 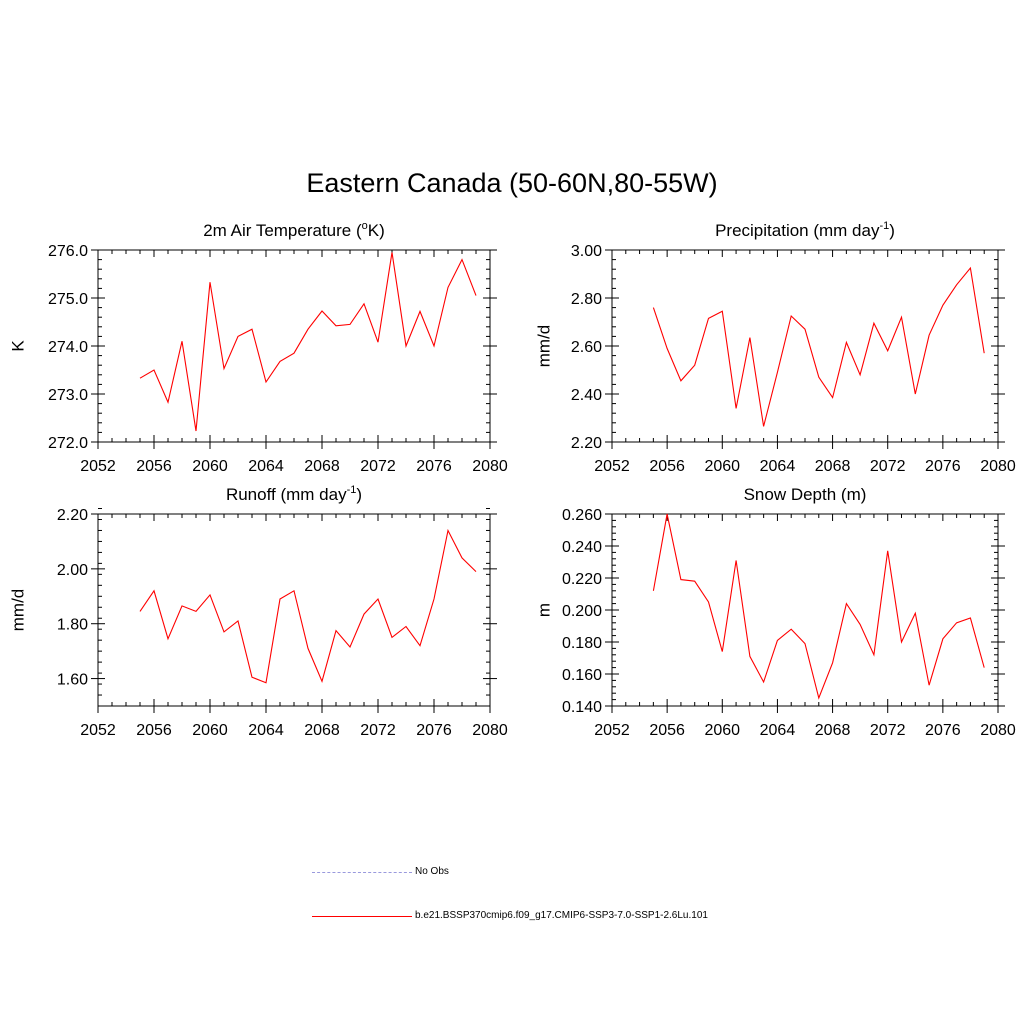 I want to click on y-tick-label: 274.0, so click(x=68, y=347).